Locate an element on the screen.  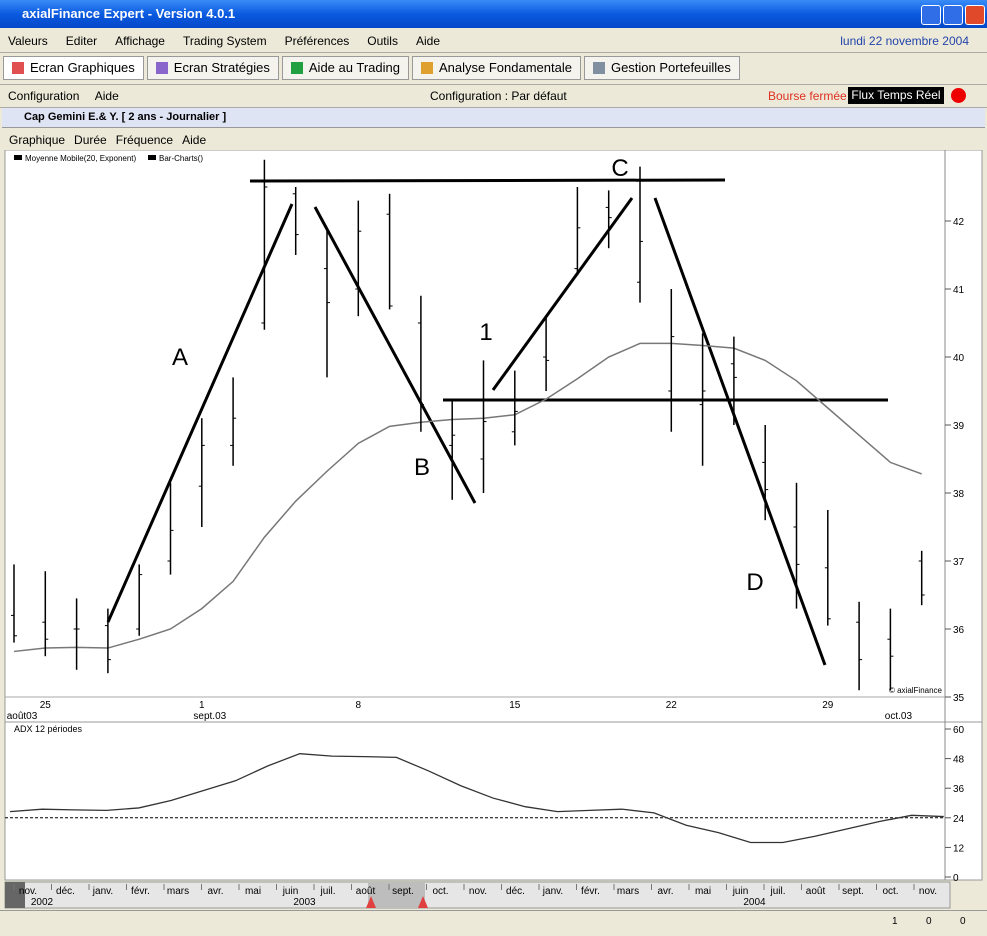
x-tick-label: 25 is located at coordinates (46, 705).